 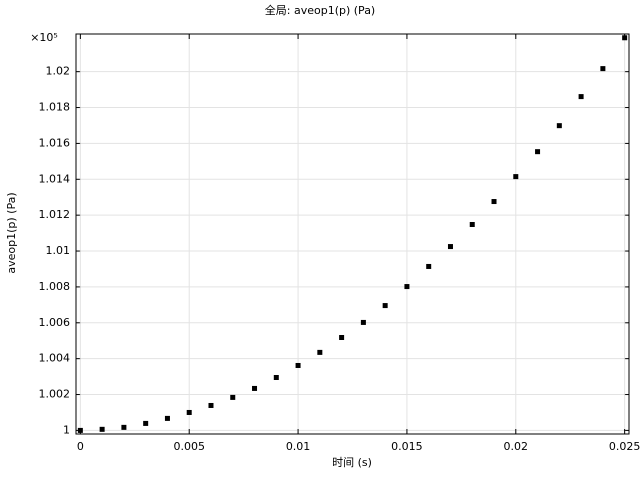 I want to click on y-tick-label: 1.02, so click(x=58, y=71).